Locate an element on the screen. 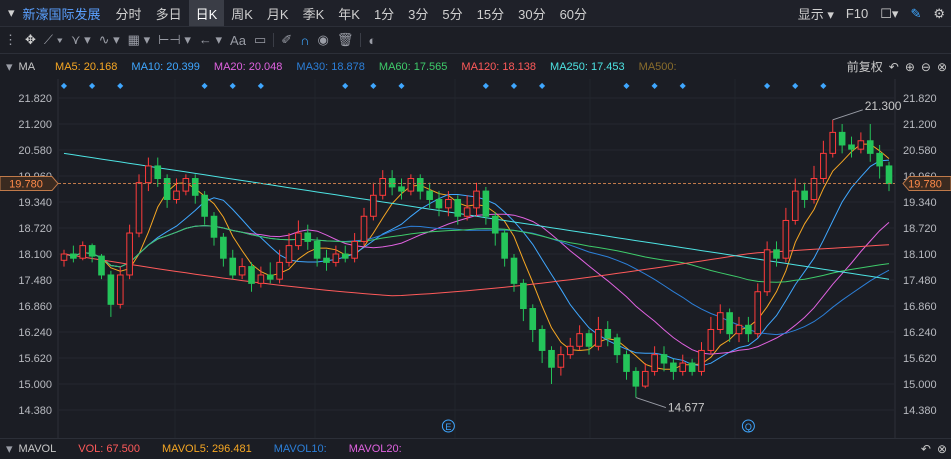 Image resolution: width=951 pixels, height=459 pixels. text-tool: Aa is located at coordinates (238, 40).